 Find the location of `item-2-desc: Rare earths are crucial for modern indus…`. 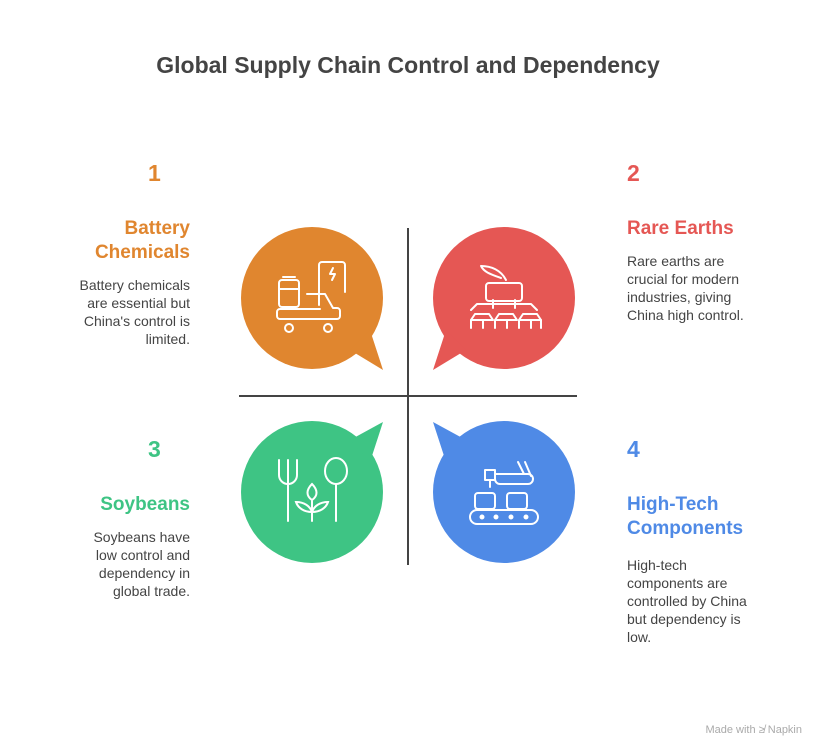

item-2-desc: Rare earths are crucial for modern indus… is located at coordinates (685, 288).